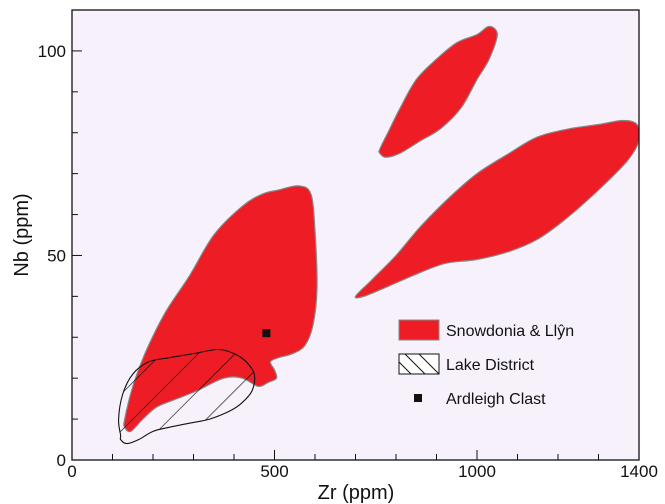  What do you see at coordinates (356, 493) in the screenshot?
I see `x-axis-title: Zr (ppm)` at bounding box center [356, 493].